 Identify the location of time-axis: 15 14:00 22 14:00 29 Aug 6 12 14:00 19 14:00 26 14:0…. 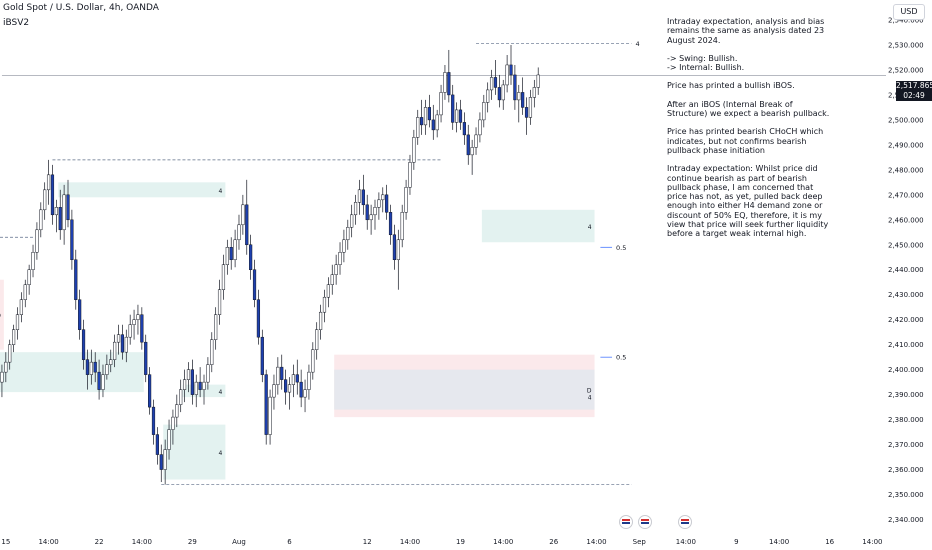
(466, 541).